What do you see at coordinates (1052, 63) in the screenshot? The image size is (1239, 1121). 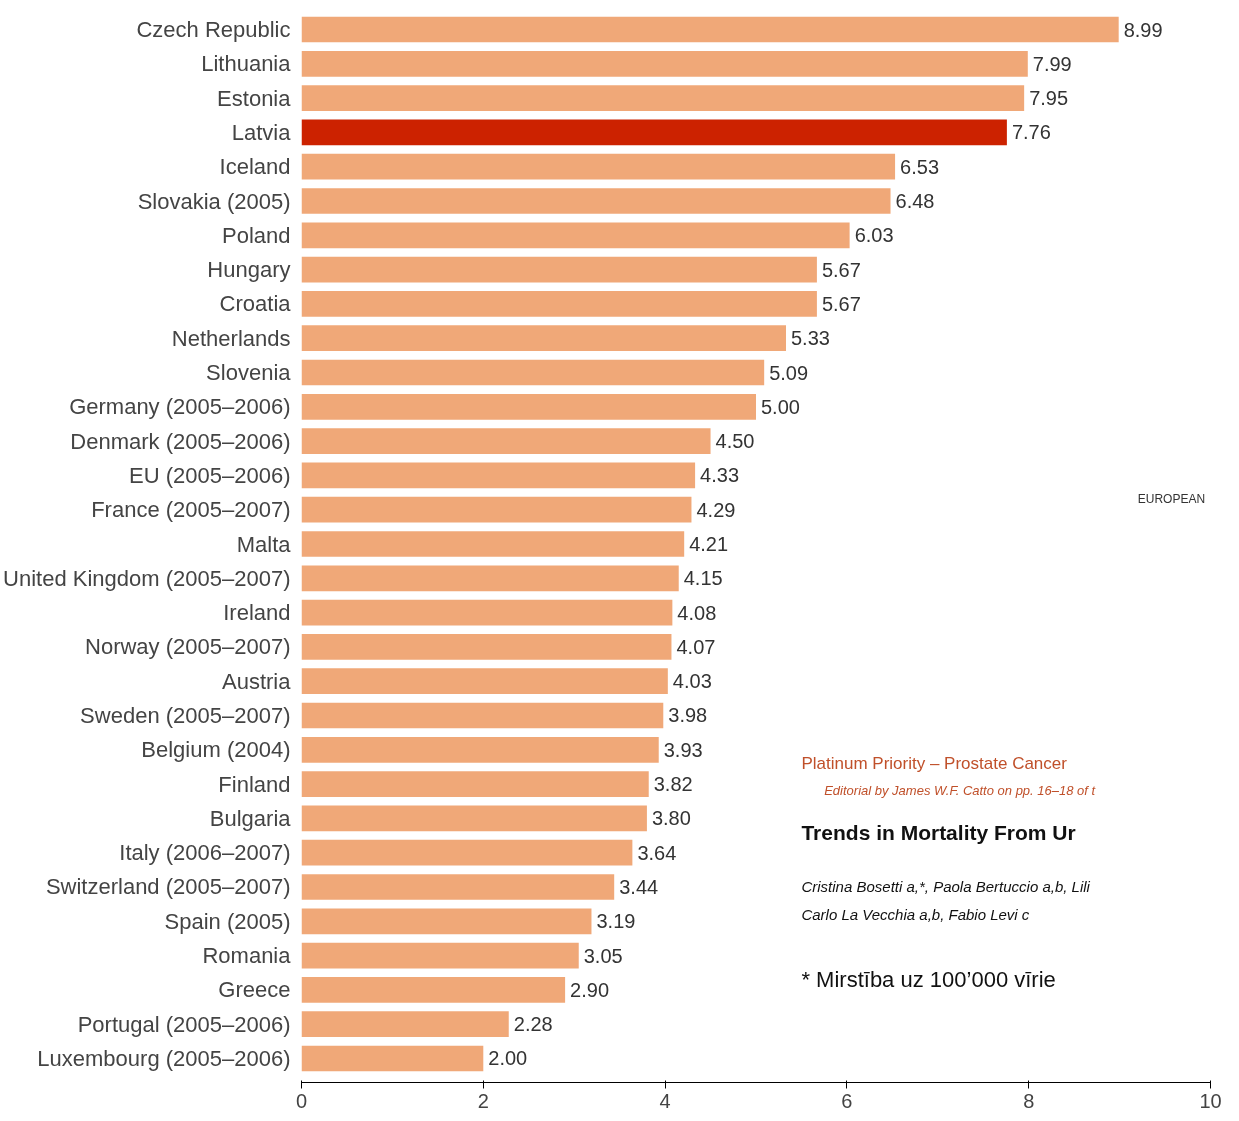 I see `data-label: 7.99` at bounding box center [1052, 63].